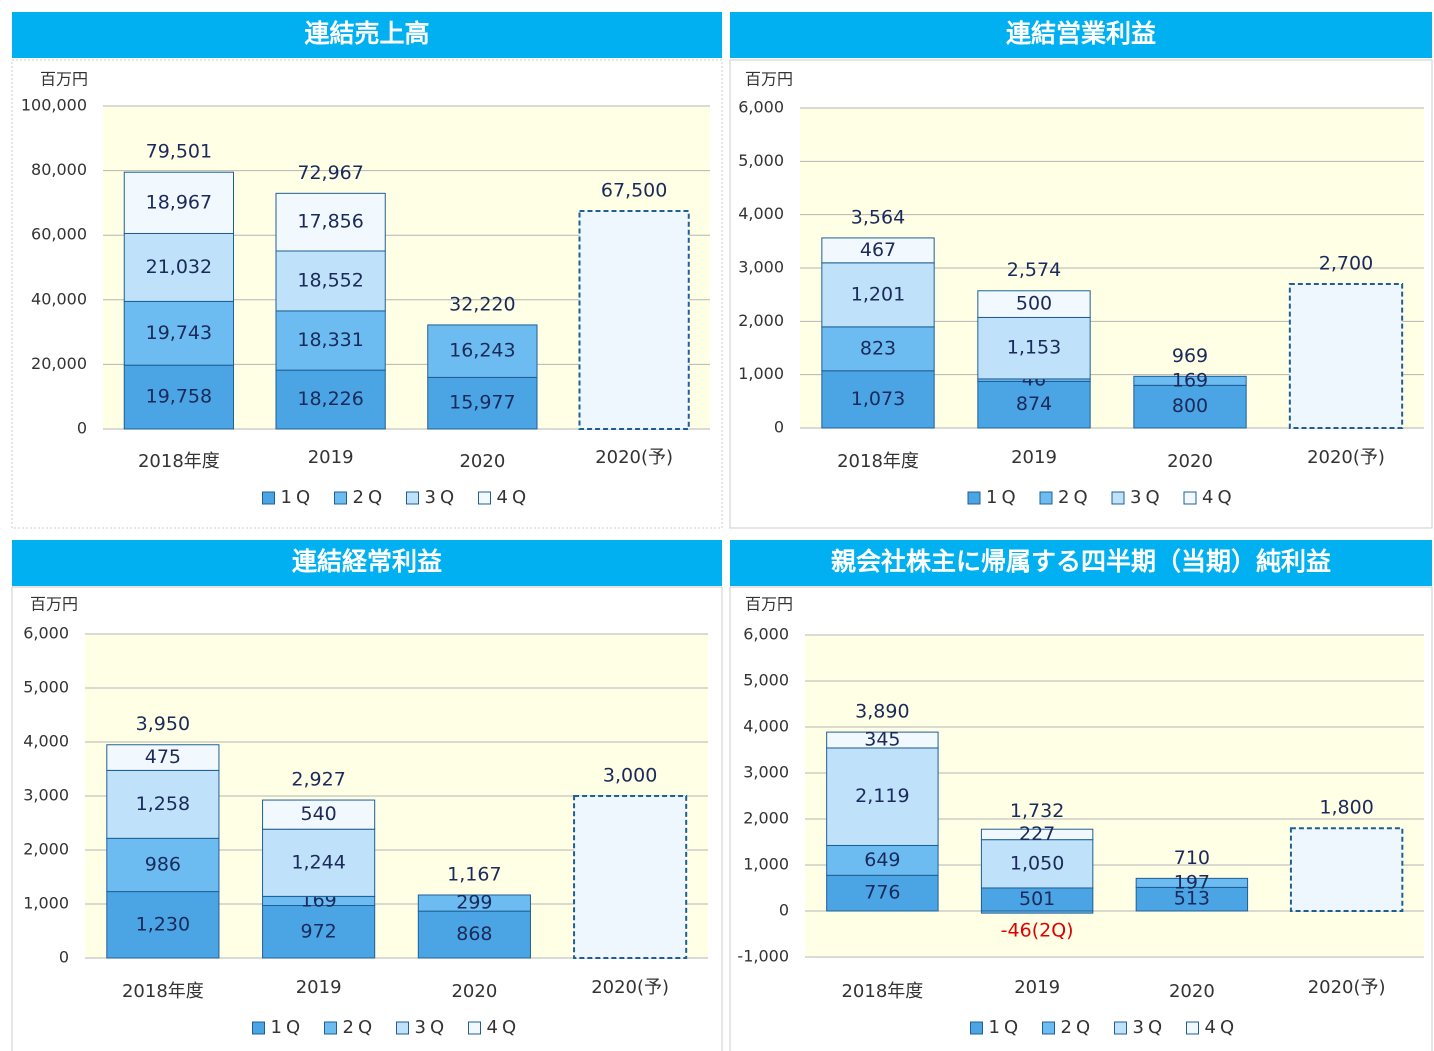 The image size is (1434, 1051). What do you see at coordinates (882, 893) in the screenshot?
I see `segment-label: 776` at bounding box center [882, 893].